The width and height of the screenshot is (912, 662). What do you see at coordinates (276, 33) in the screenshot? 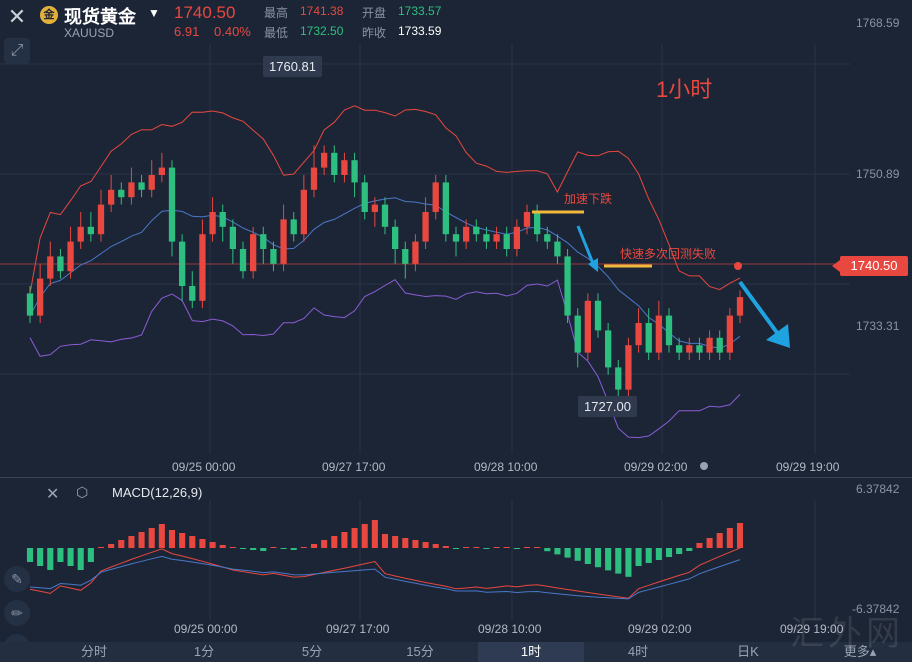
I see `low-label: 最低` at bounding box center [276, 33].